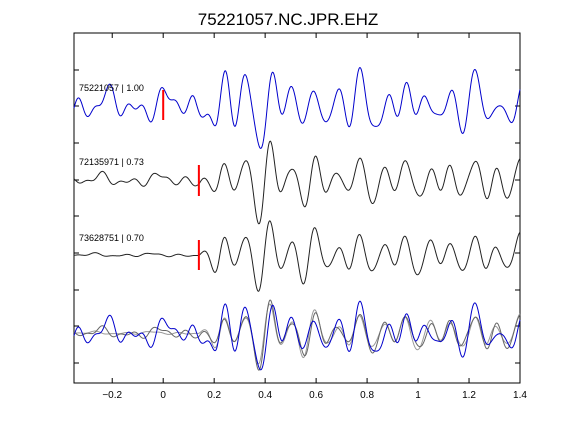 This screenshot has width=576, height=432. I want to click on trace-label: 75221057 | 1.00, so click(111, 88).